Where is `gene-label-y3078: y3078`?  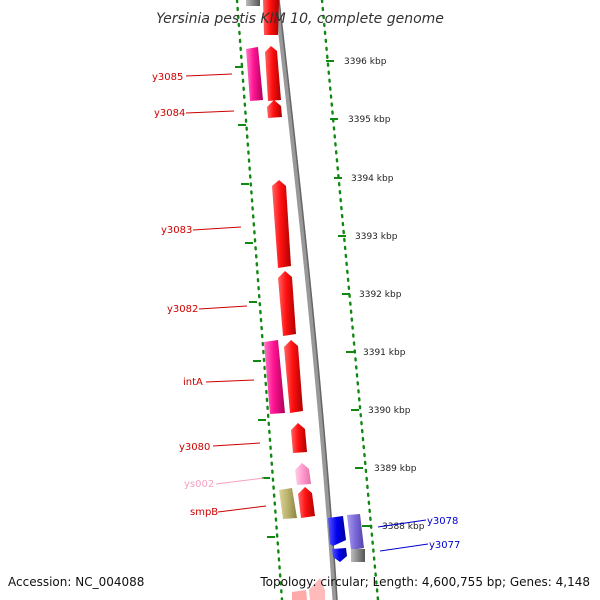 gene-label-y3078: y3078 is located at coordinates (442, 521).